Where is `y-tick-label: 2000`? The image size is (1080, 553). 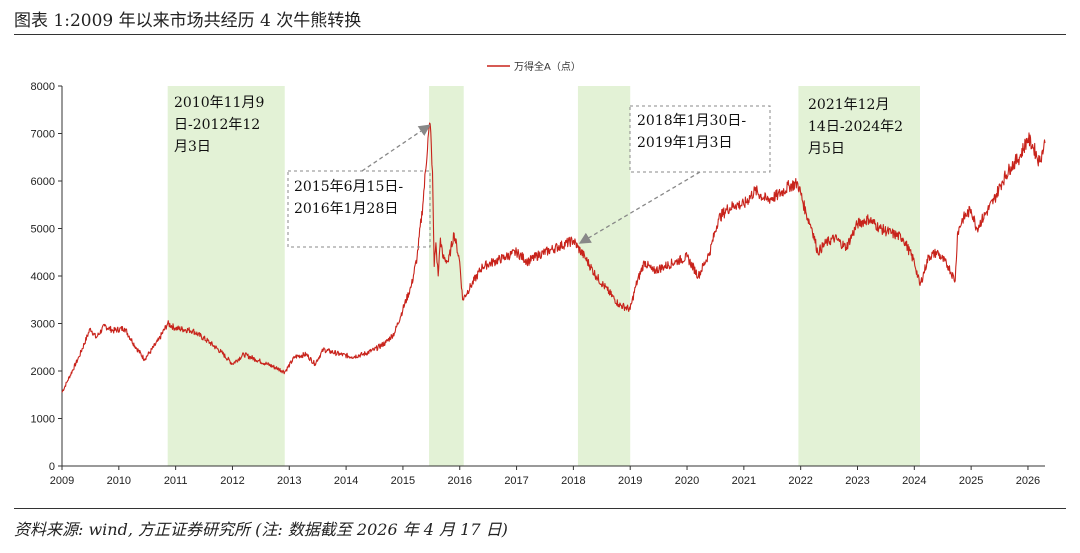 y-tick-label: 2000 is located at coordinates (43, 372).